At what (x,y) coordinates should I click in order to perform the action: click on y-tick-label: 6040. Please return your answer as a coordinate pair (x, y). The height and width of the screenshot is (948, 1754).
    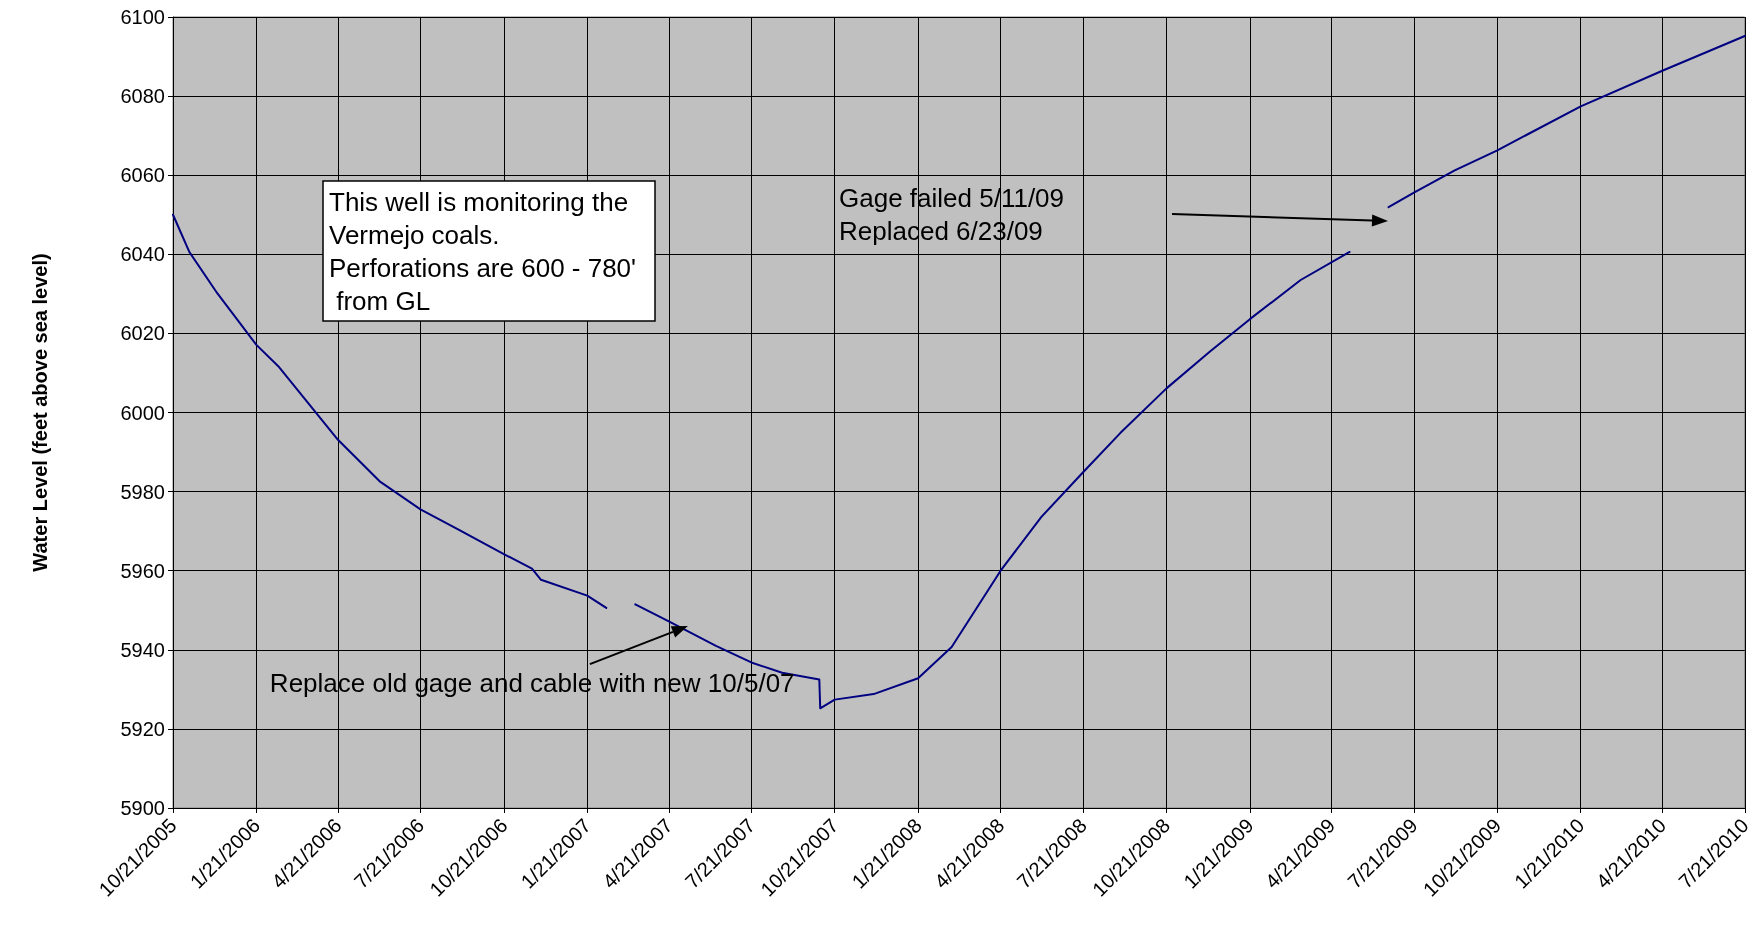
    Looking at the image, I should click on (142, 254).